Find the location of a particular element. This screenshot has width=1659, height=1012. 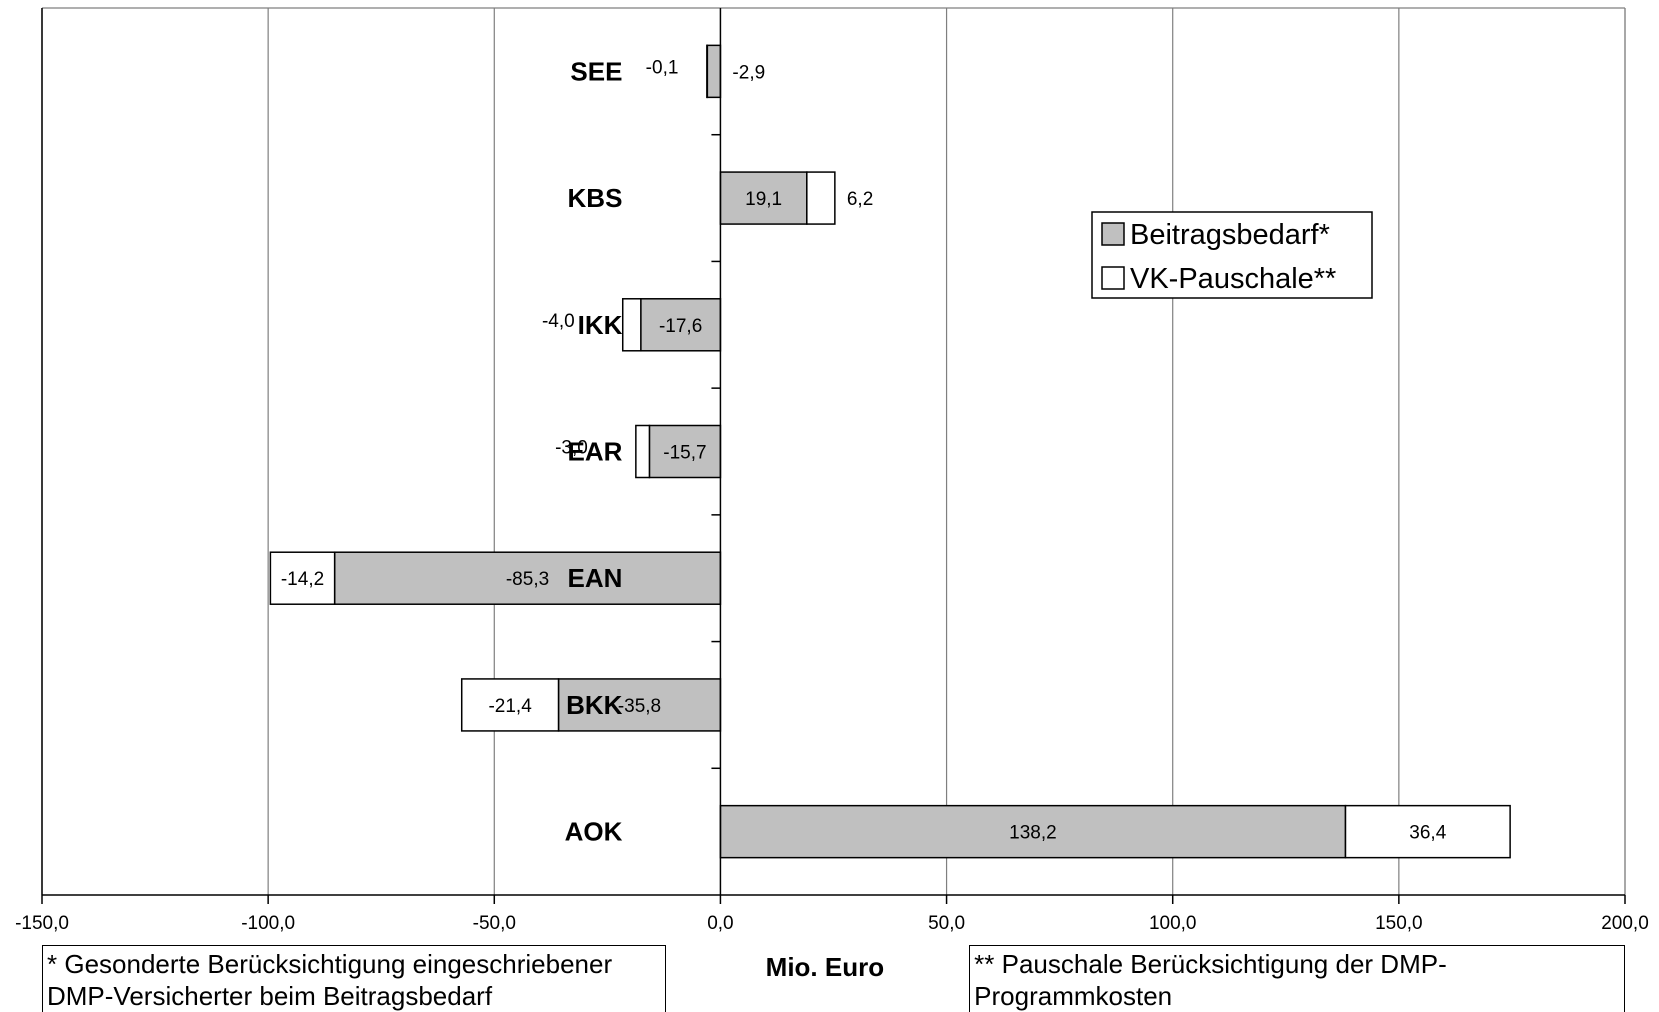

data-label-ear-beitragsbedarf: -15,7 is located at coordinates (684, 453).